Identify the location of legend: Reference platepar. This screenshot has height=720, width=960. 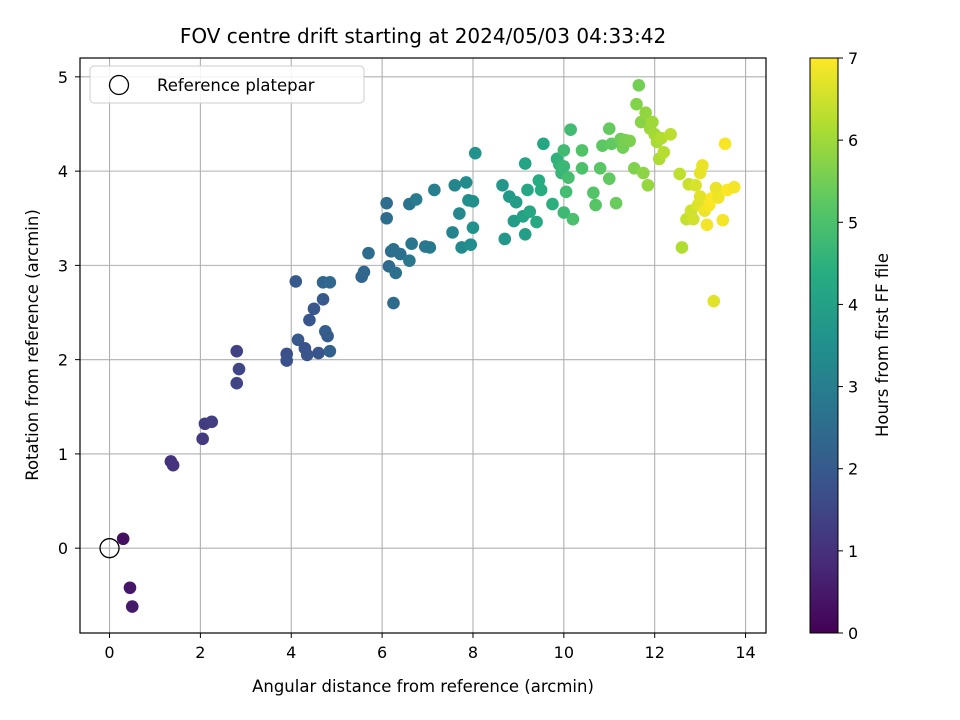
(227, 84).